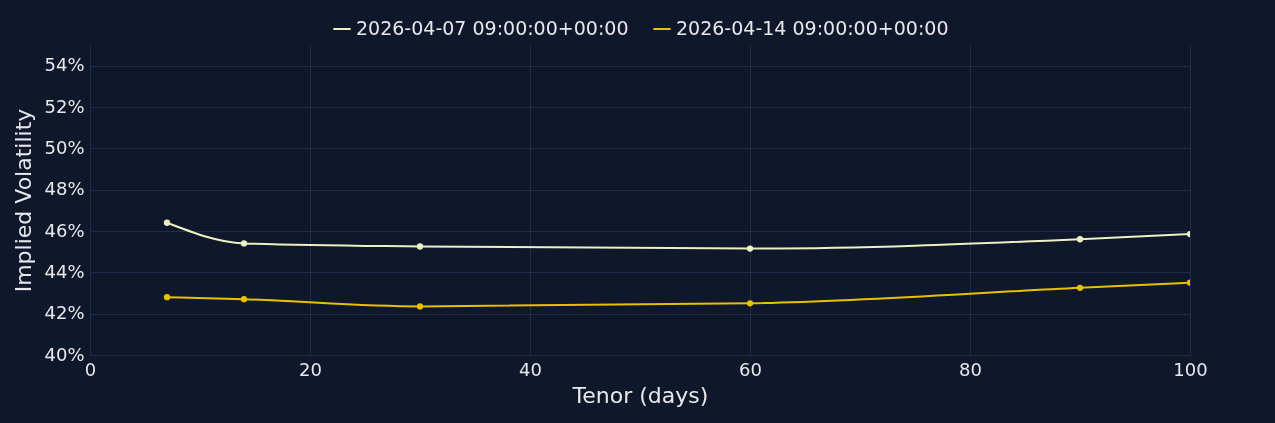  What do you see at coordinates (64, 106) in the screenshot?
I see `y-tick-label: 52%` at bounding box center [64, 106].